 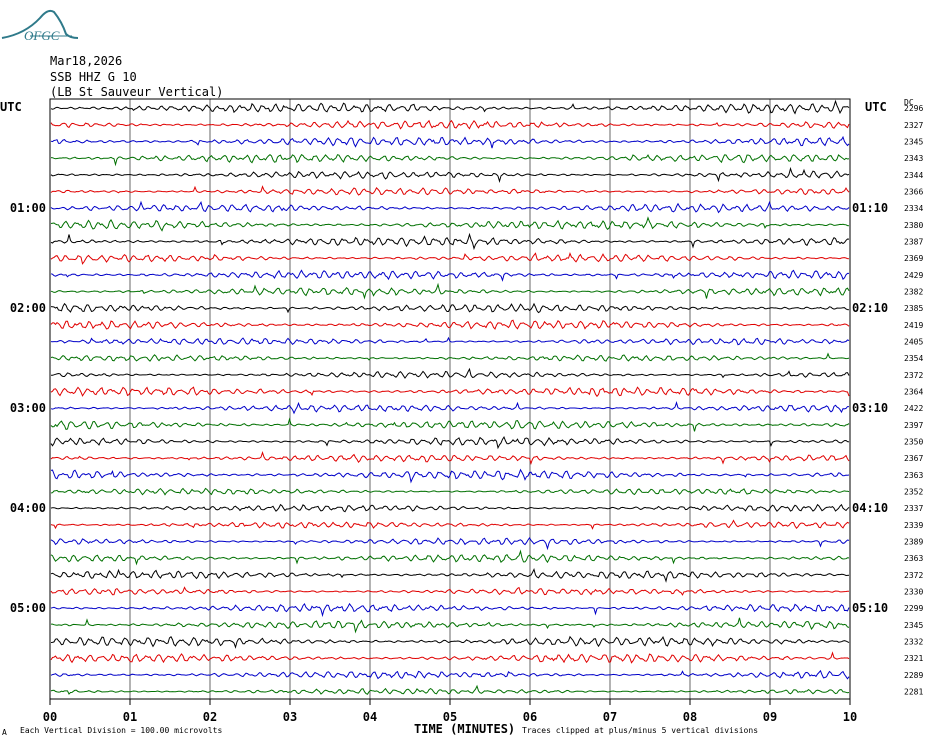 I want to click on dc-offset-label: 2389, so click(x=913, y=542).